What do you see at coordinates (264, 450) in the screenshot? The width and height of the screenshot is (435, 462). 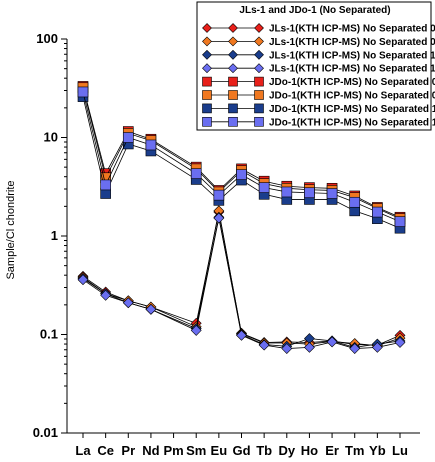 I see `x-tick-label: Tb` at bounding box center [264, 450].